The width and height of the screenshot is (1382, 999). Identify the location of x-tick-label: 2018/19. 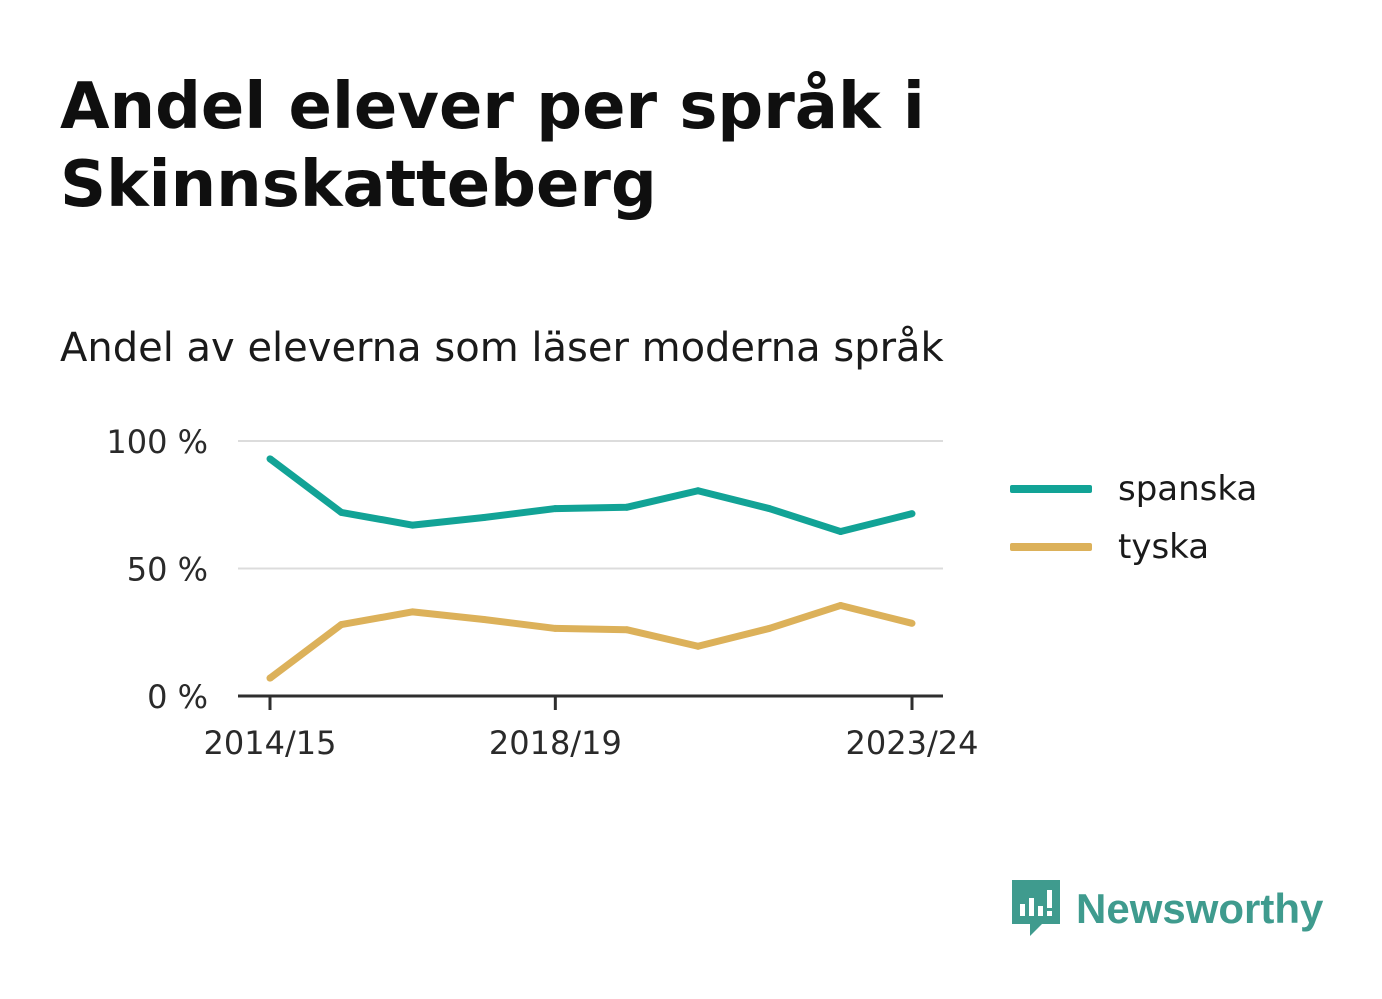
(555, 743).